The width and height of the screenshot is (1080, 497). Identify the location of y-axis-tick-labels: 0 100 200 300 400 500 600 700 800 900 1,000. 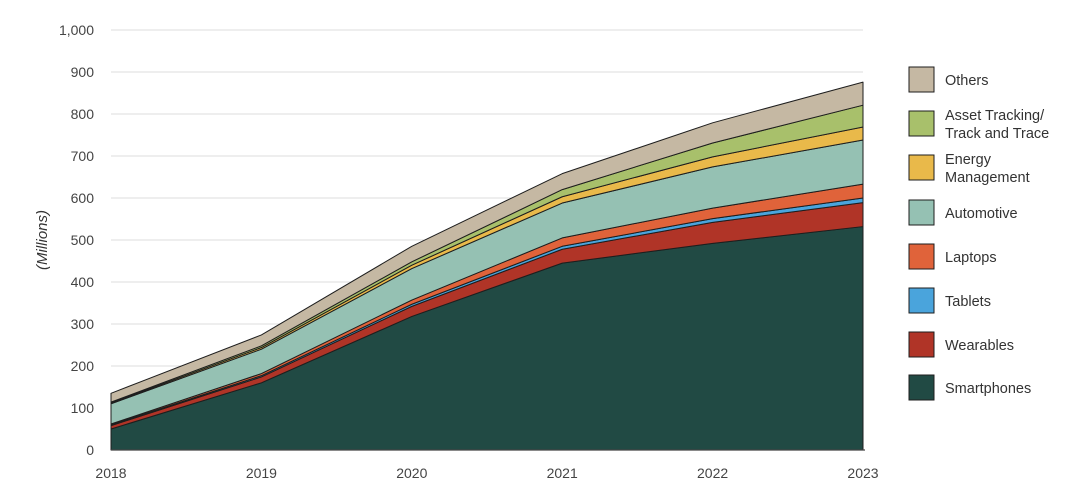
(76, 240).